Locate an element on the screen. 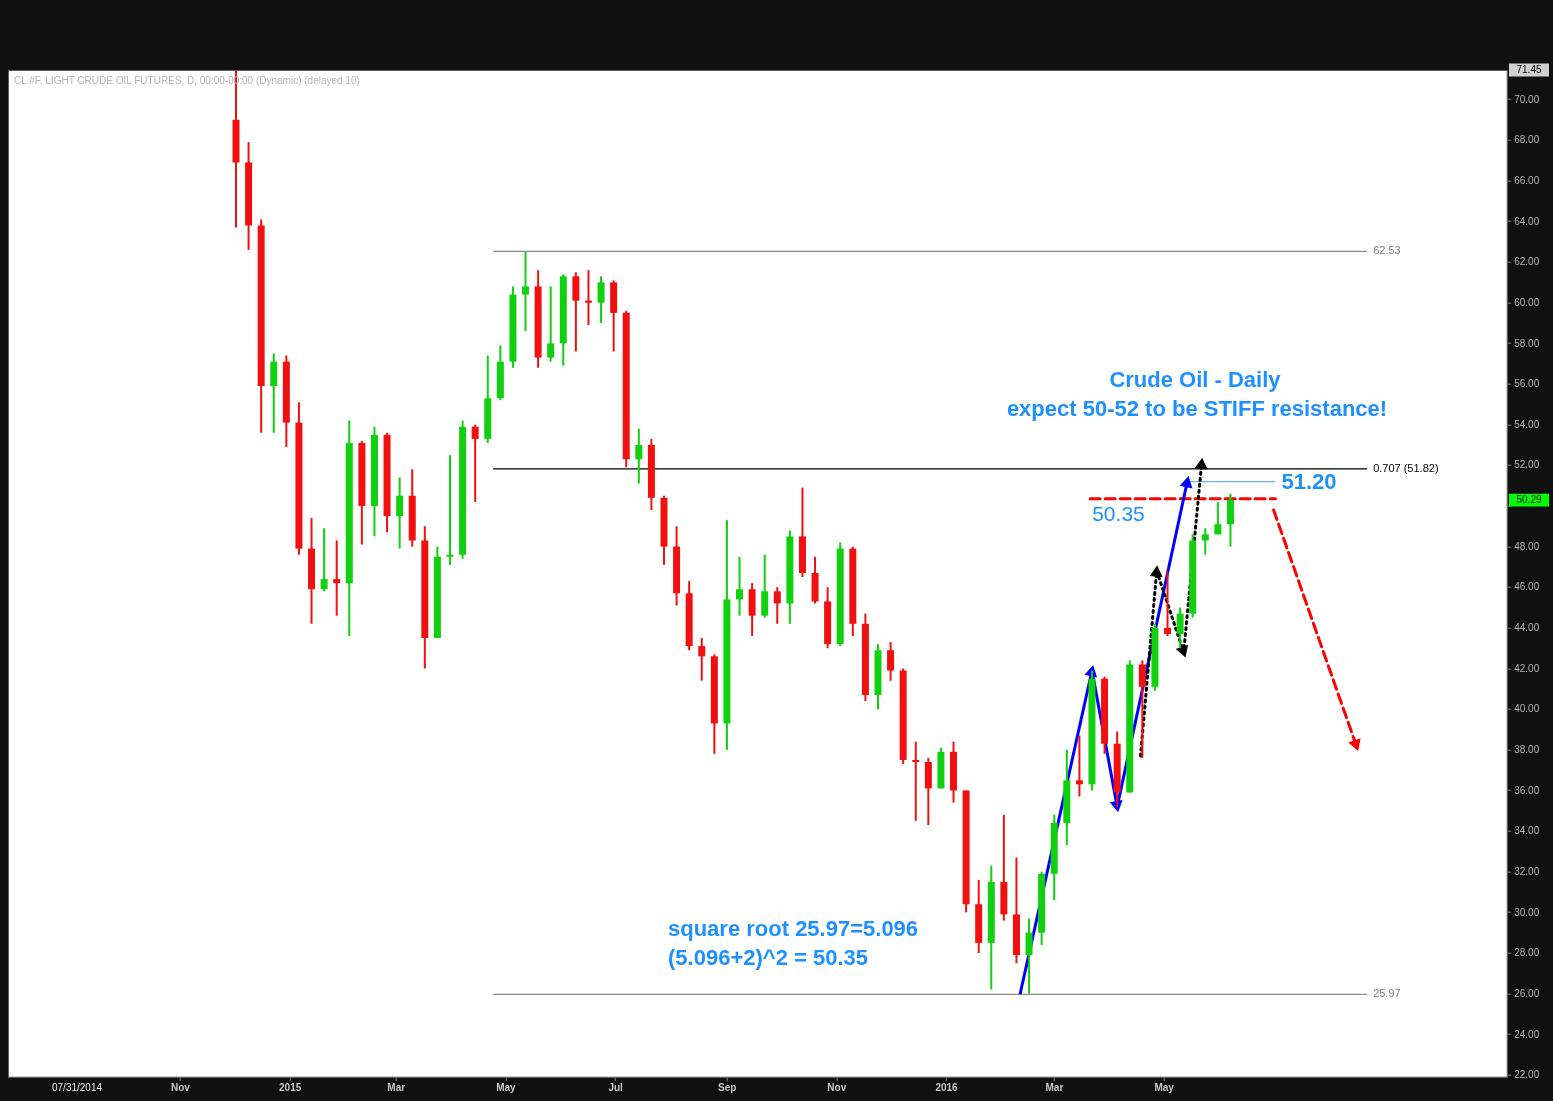  annotation: square root 25.97=5.096 is located at coordinates (793, 928).